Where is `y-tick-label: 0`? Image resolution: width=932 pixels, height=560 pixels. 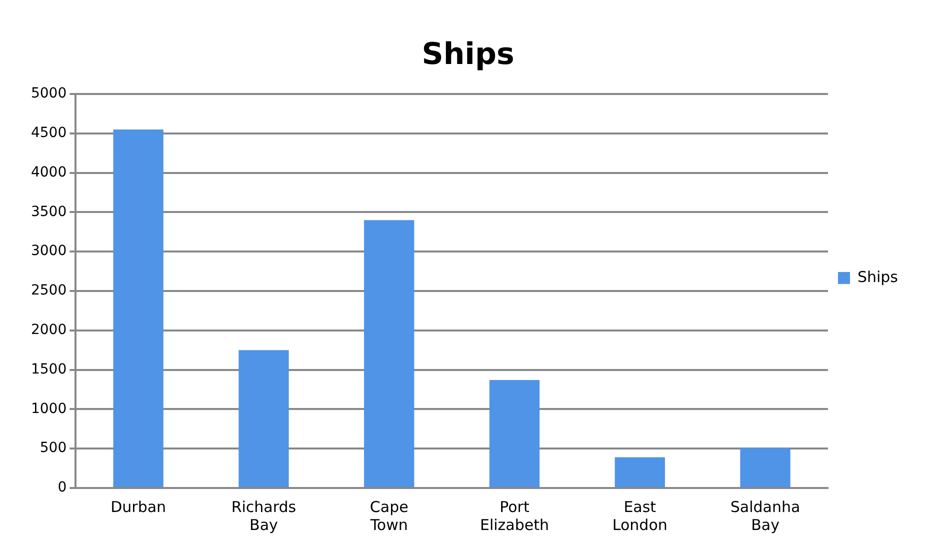
y-tick-label: 0 is located at coordinates (62, 488).